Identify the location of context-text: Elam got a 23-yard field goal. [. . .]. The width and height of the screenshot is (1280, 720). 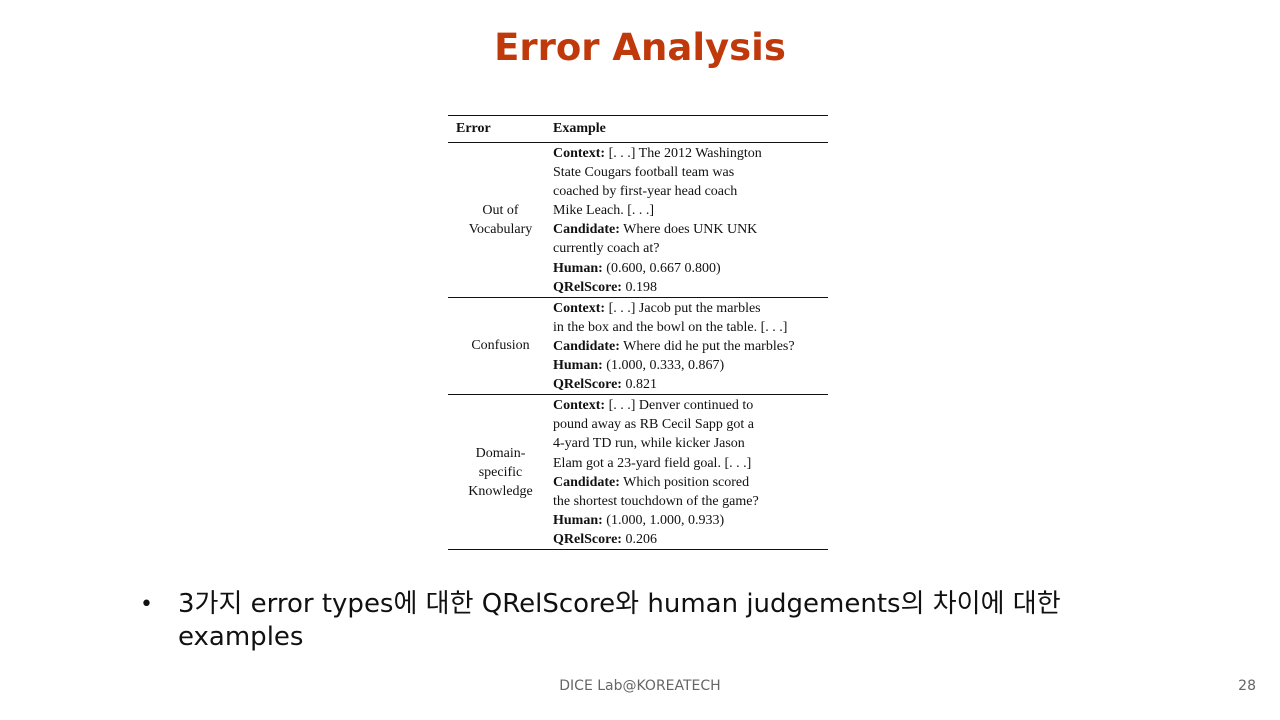
(652, 463).